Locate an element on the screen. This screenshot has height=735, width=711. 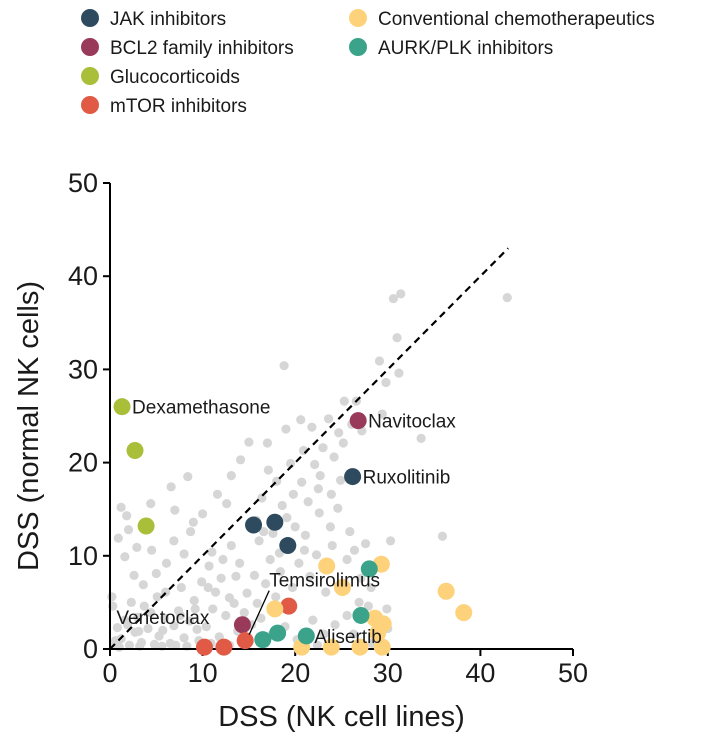
annotation-label: Dexamethasone is located at coordinates (201, 408).